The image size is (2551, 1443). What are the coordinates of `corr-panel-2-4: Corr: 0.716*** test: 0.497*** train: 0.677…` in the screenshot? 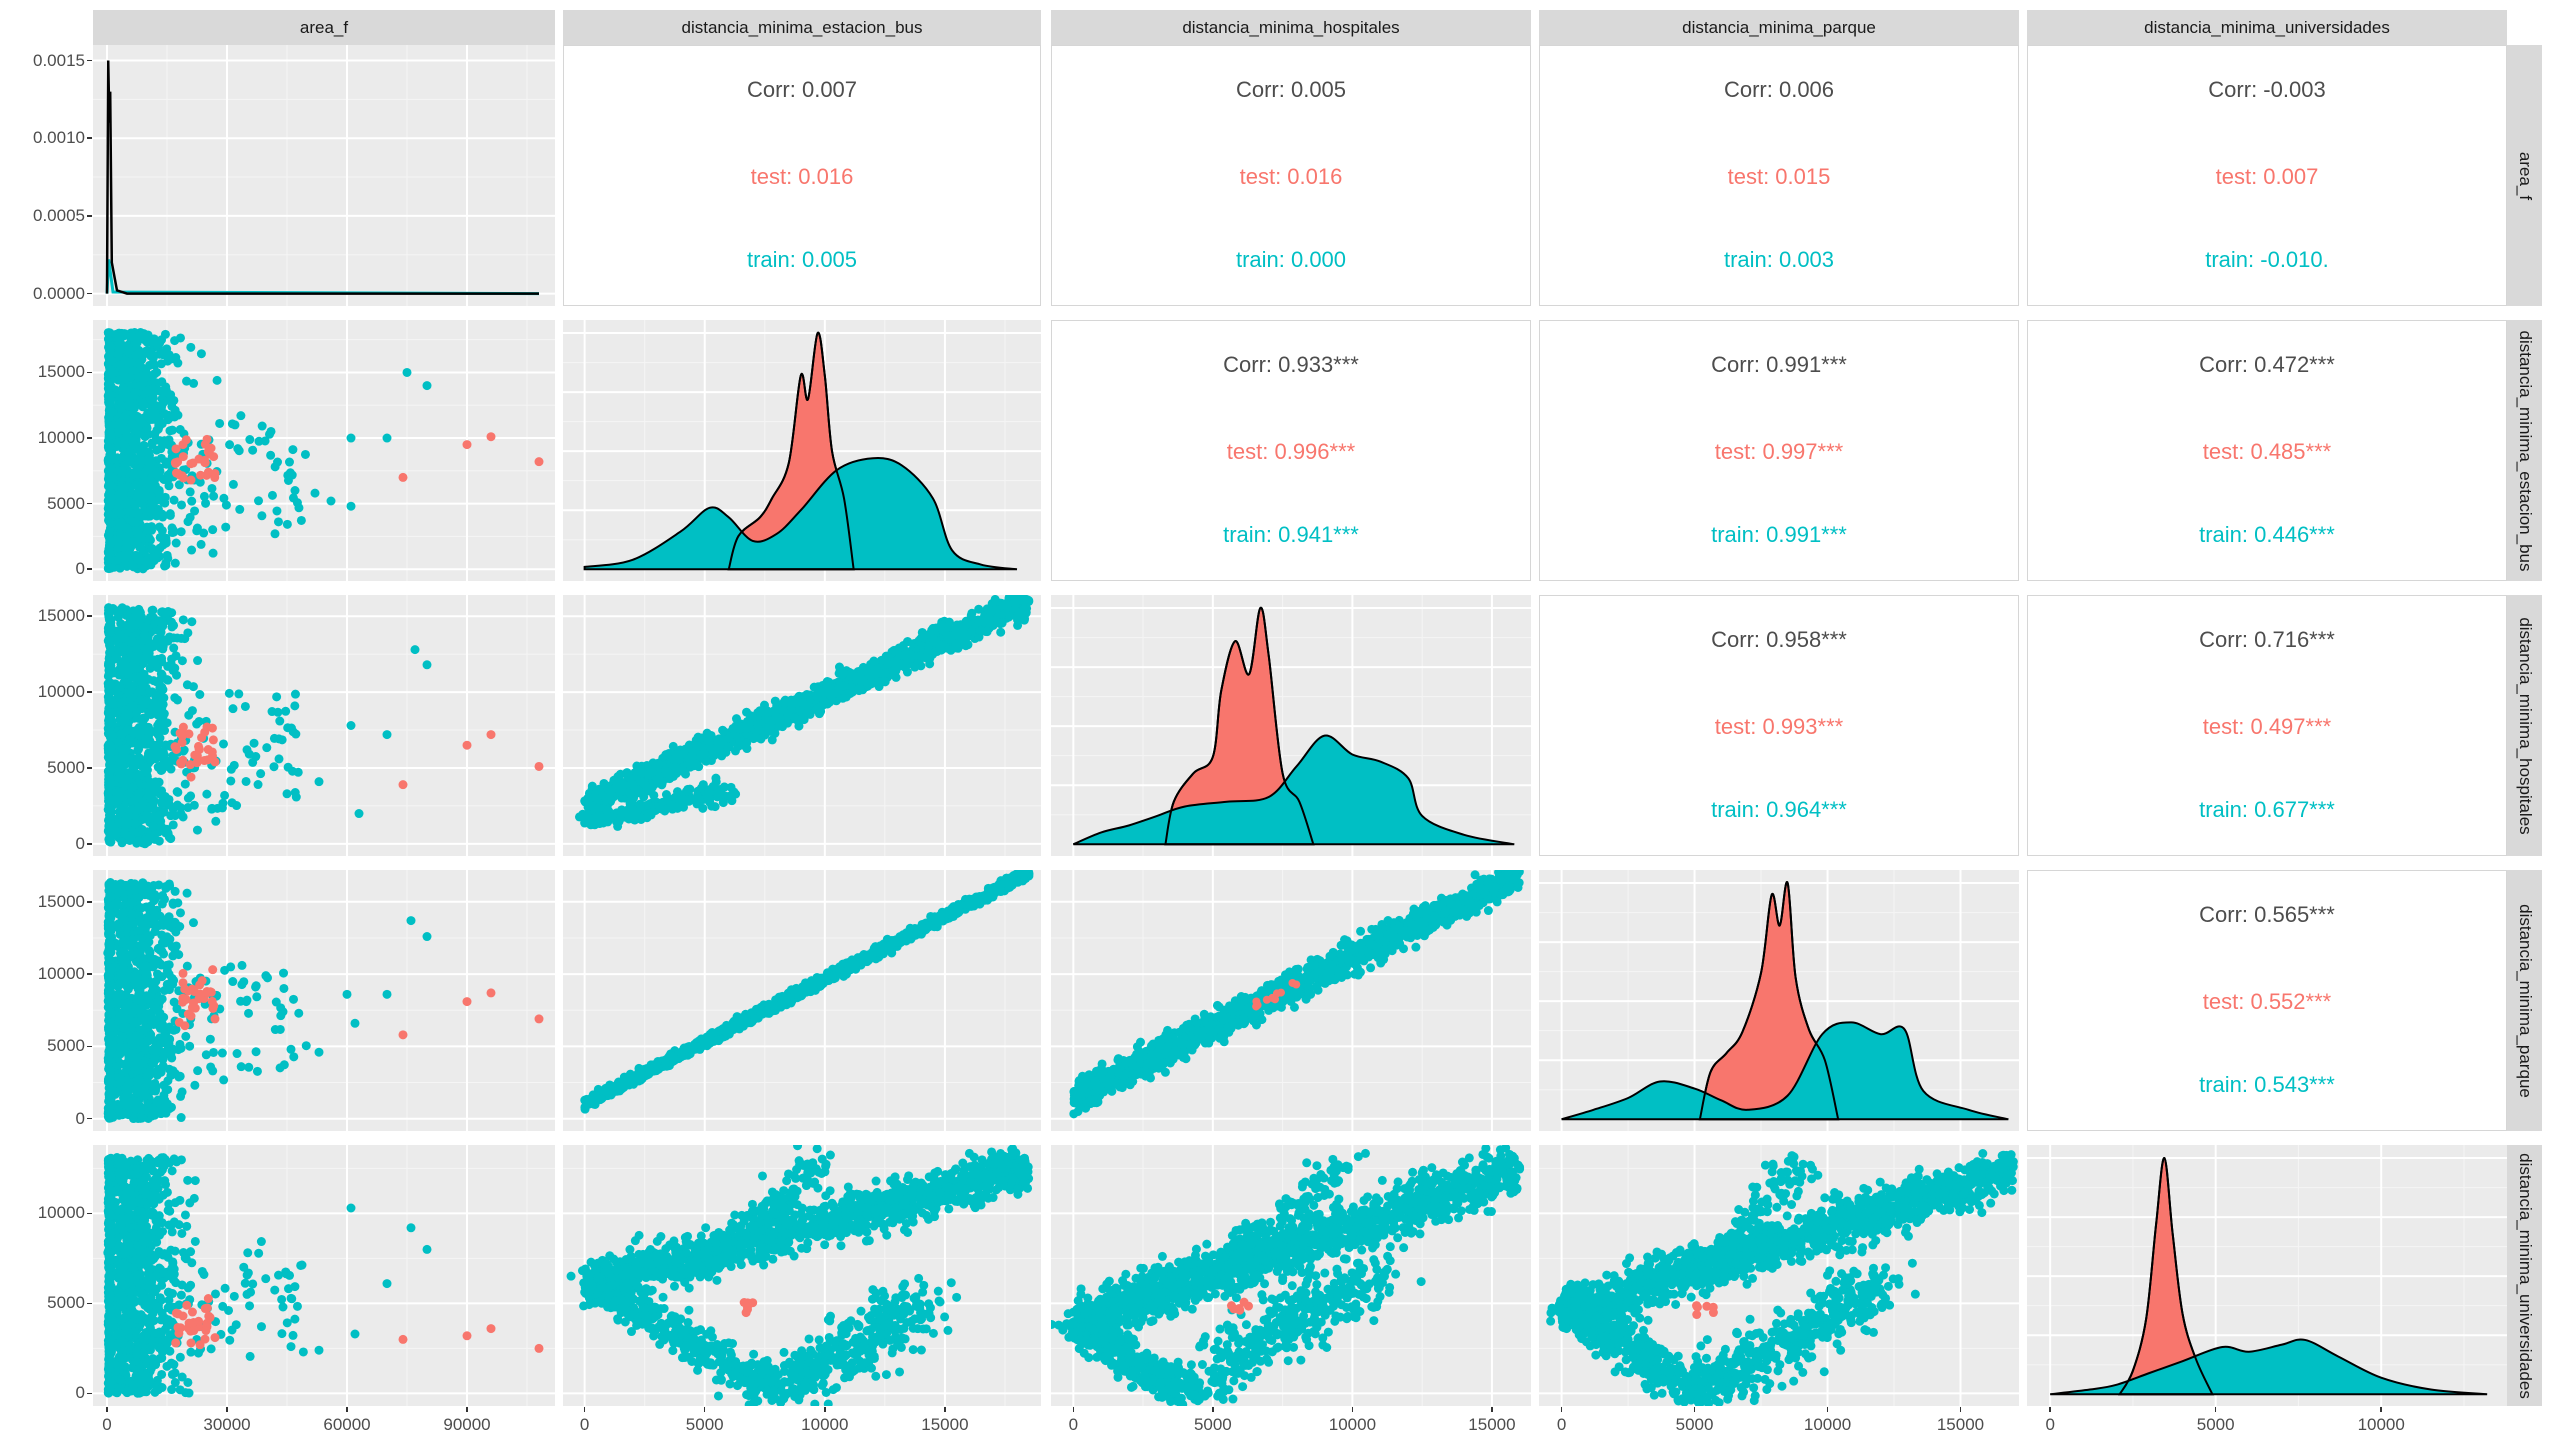 It's located at (2267, 725).